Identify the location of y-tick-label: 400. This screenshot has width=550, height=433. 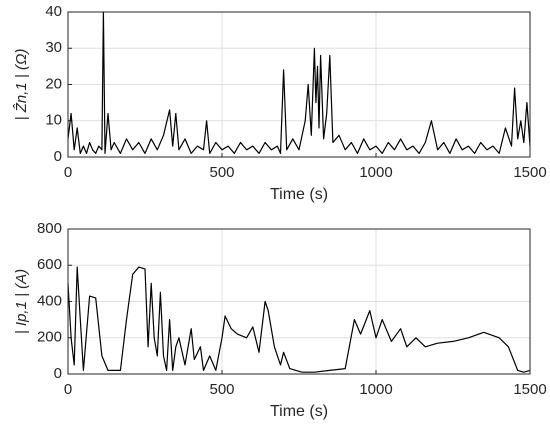
(49, 300).